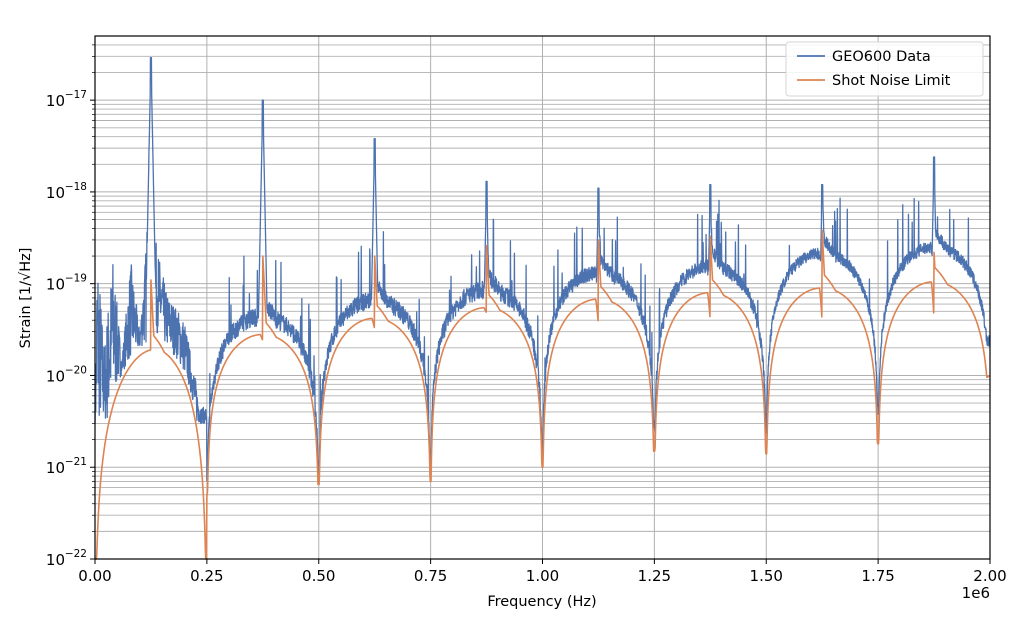 The width and height of the screenshot is (1019, 619). I want to click on x-axis-ticks: 0.00 0.25 0.50 0.75 1.00 1.25 1.50 1.75 2.00, so click(542, 572).